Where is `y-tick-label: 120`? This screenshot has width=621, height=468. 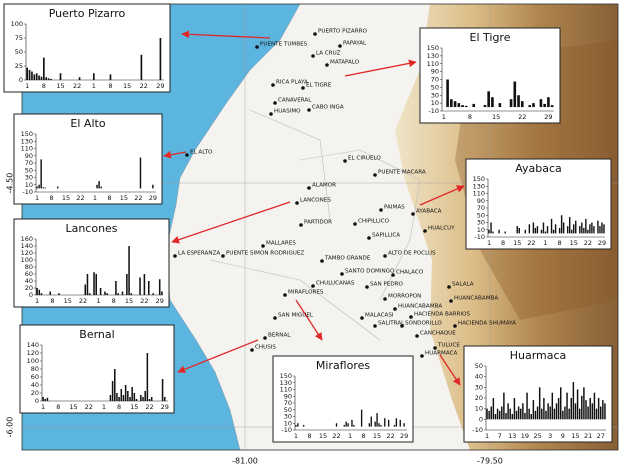
y-tick-label: 120 is located at coordinates (33, 353).